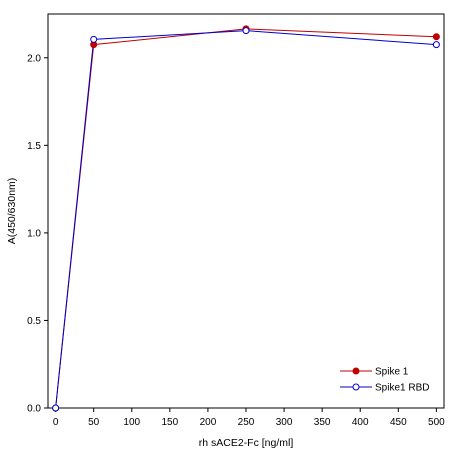 The image size is (469, 459). I want to click on x-tick-label: 300, so click(284, 422).